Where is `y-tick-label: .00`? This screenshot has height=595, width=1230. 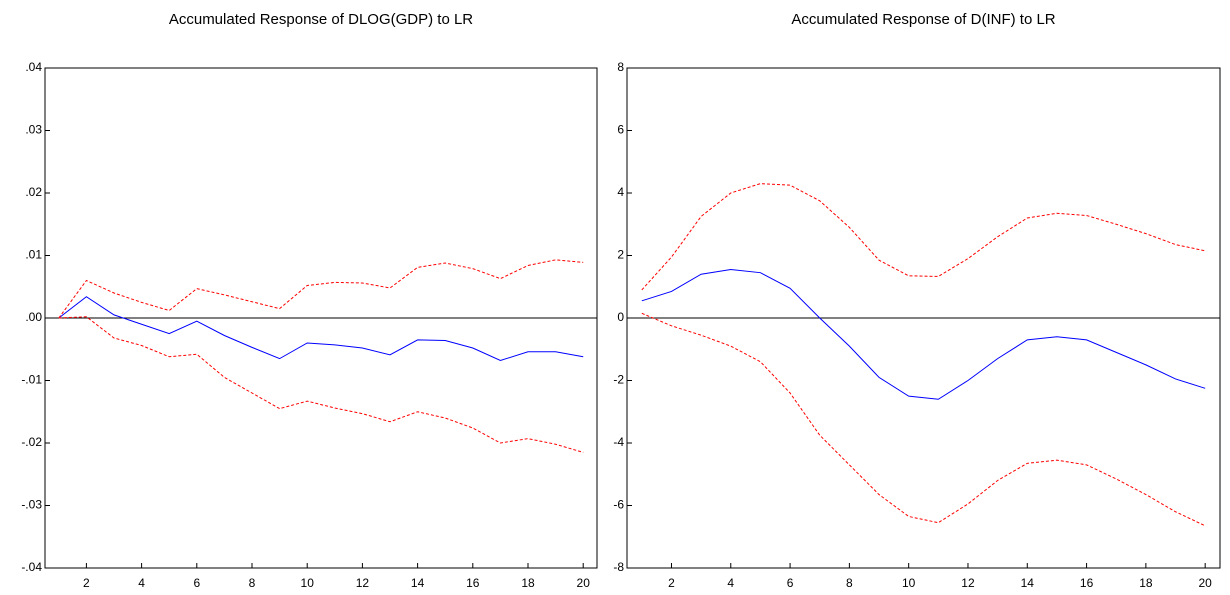
y-tick-label: .00 is located at coordinates (33, 317).